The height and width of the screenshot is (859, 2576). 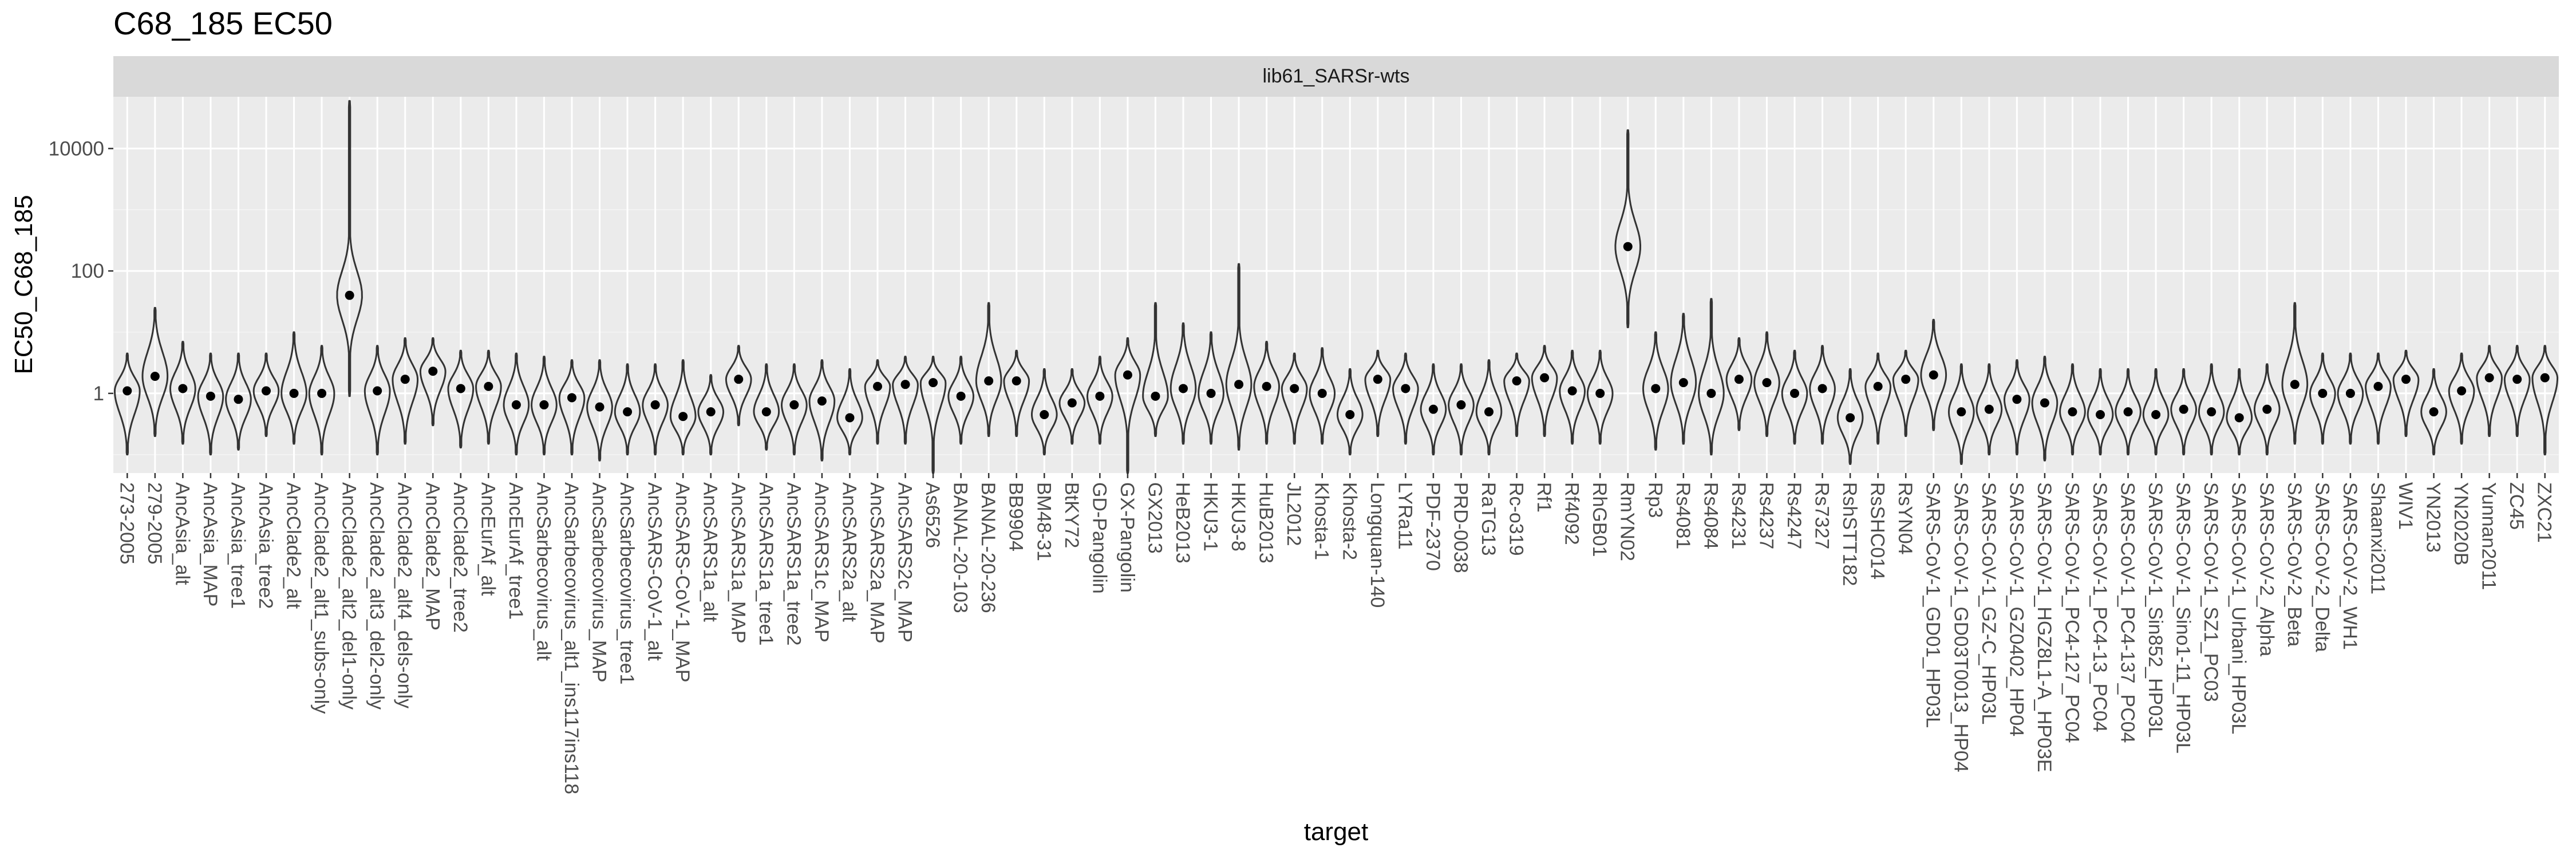 I want to click on median-point-As6526, so click(x=933, y=383).